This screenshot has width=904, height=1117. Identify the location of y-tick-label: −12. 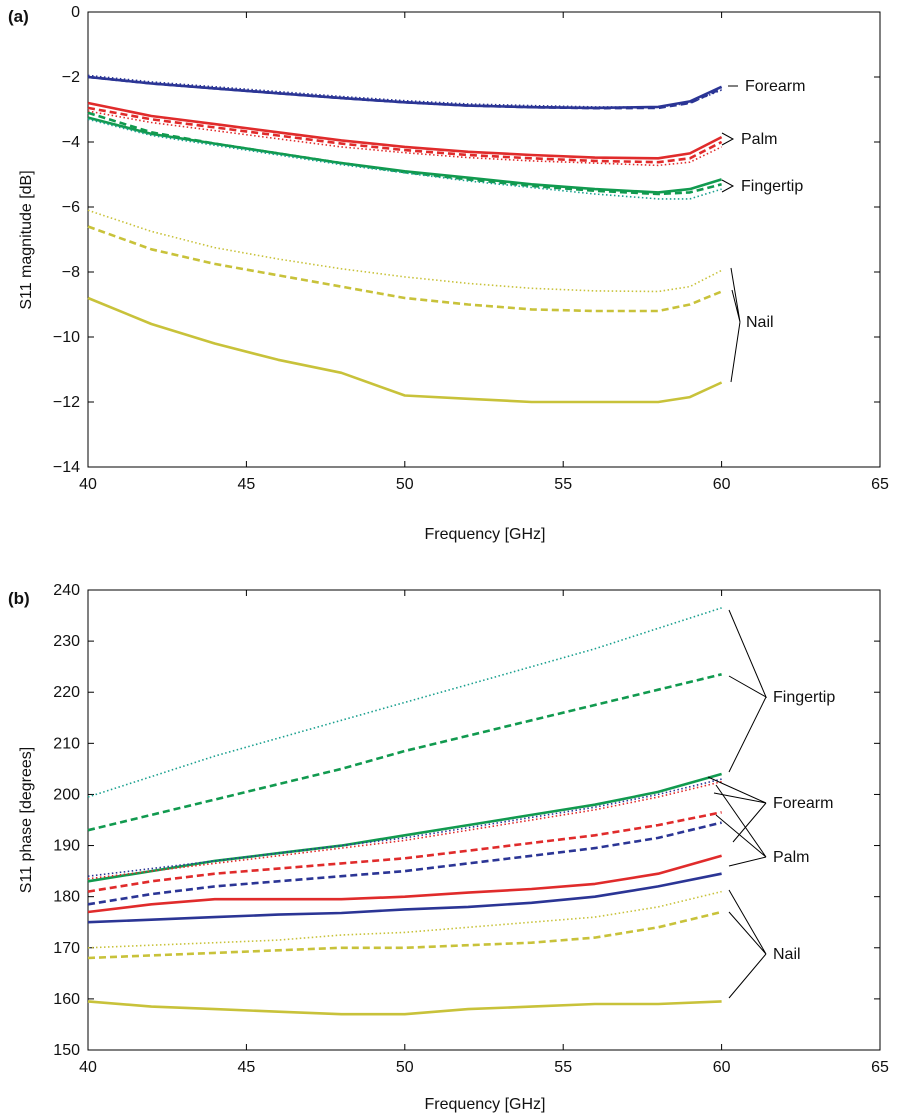
(66, 402).